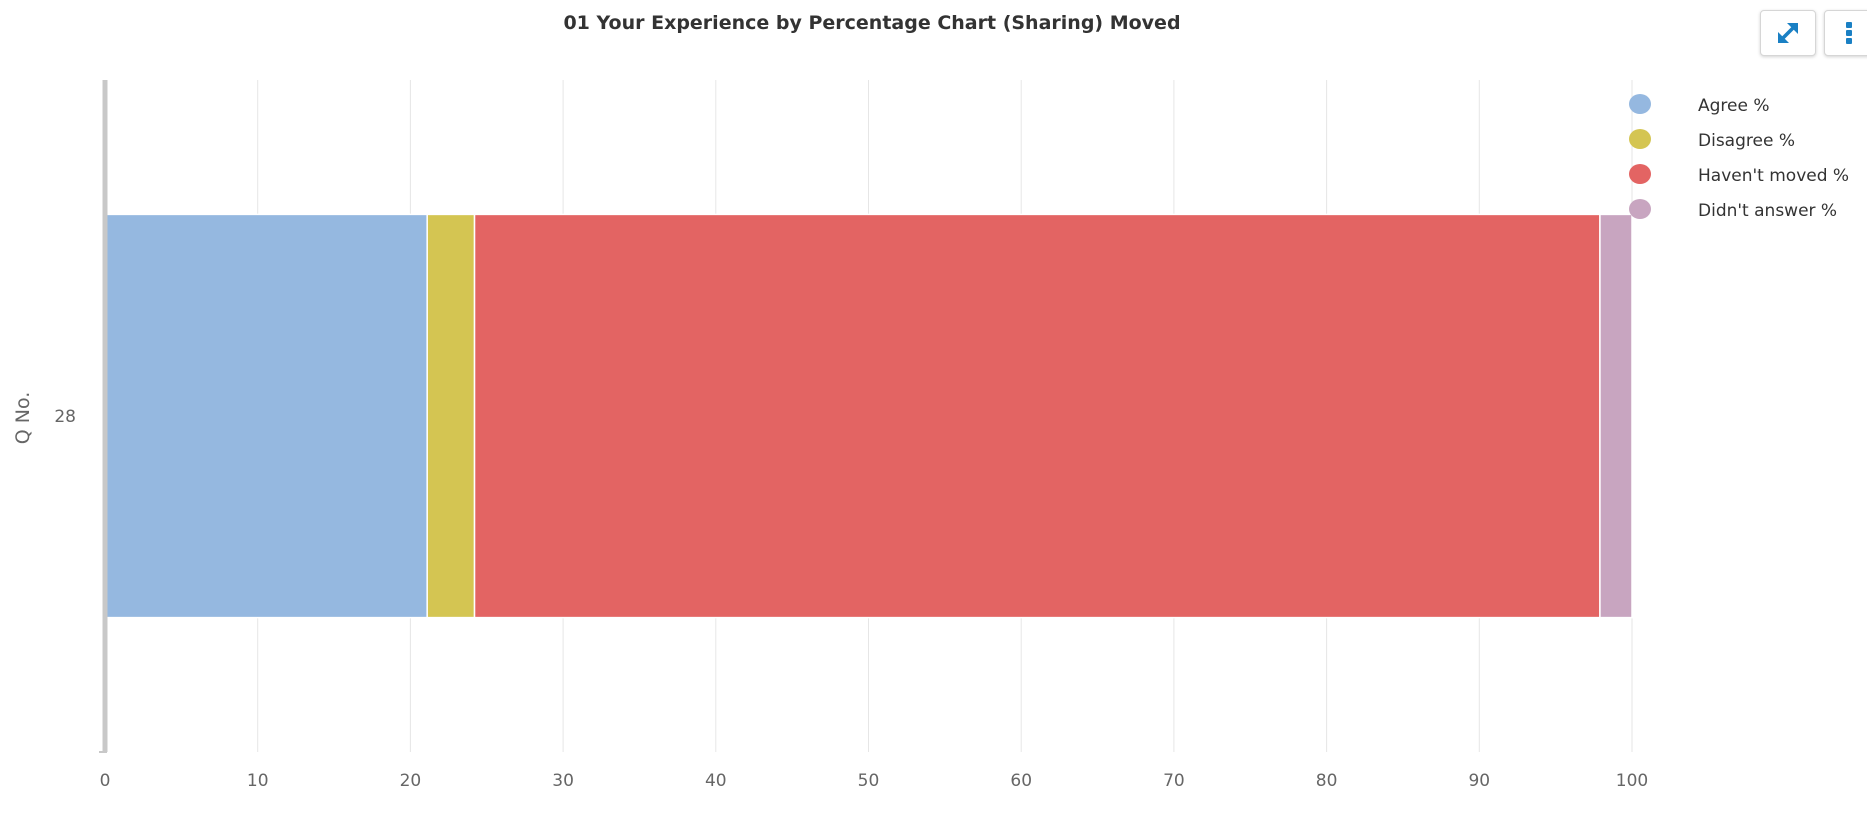  I want to click on legend-item: Didn't answer %, so click(1733, 210).